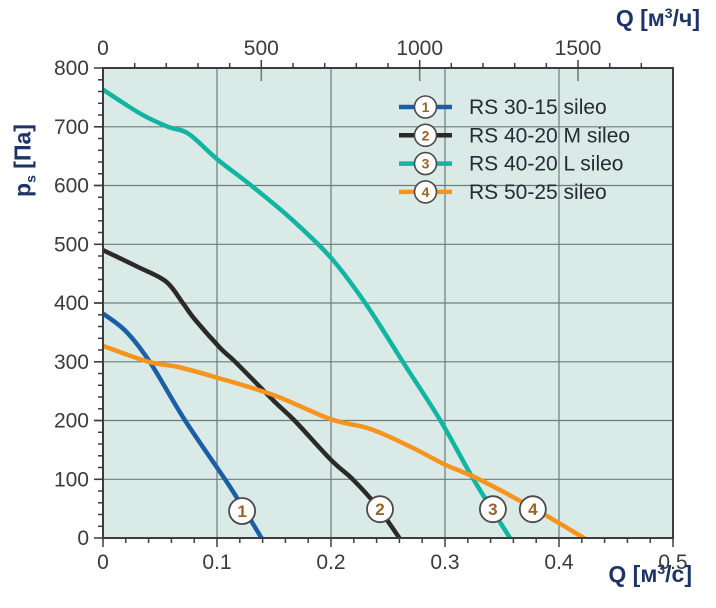 Image resolution: width=716 pixels, height=608 pixels. I want to click on x-bottom-tick-label: 0.2, so click(330, 562).